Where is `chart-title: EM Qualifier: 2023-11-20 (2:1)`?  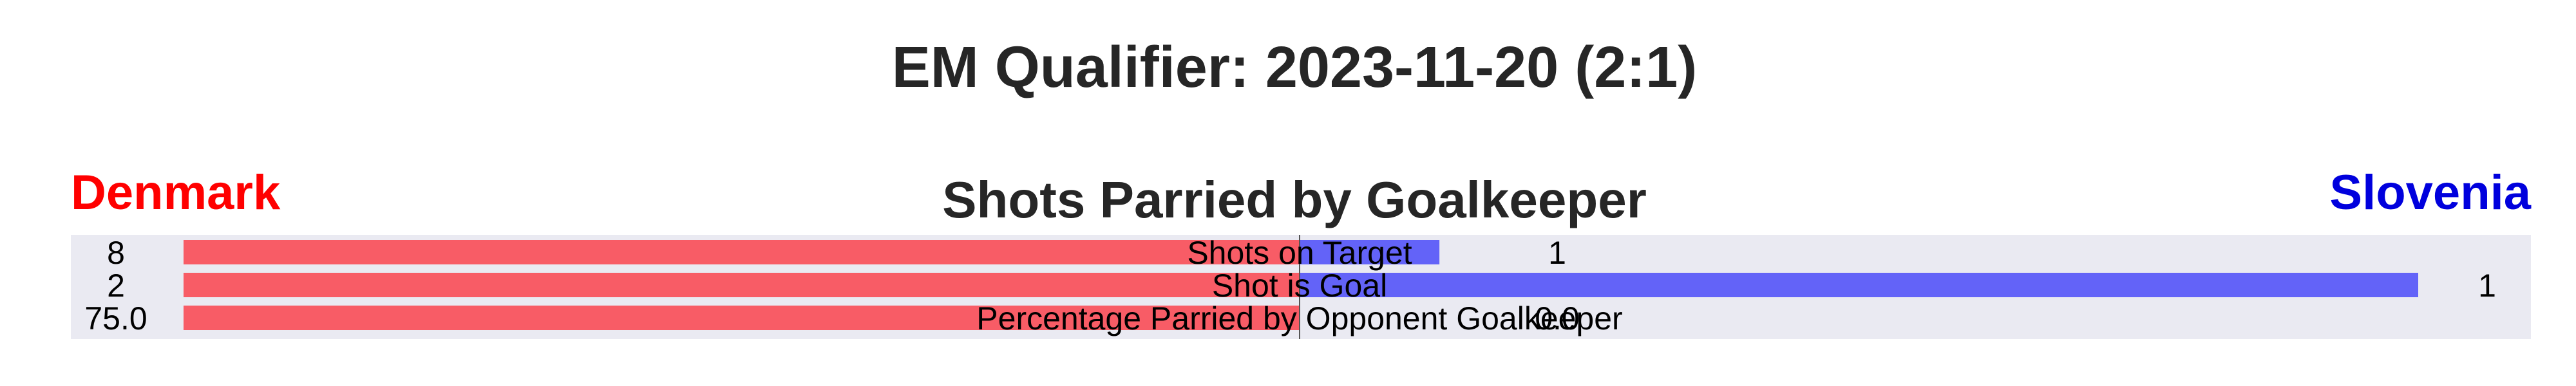 chart-title: EM Qualifier: 2023-11-20 (2:1) is located at coordinates (1295, 67).